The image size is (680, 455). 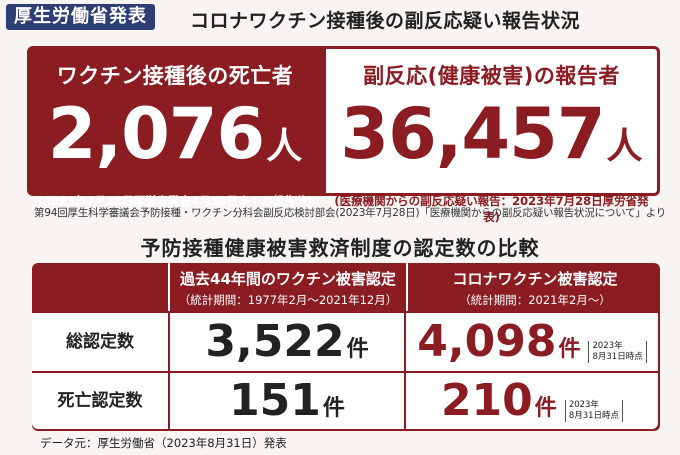 I want to click on cell-covid-total: 4,098件 2023年 8月31日時点, so click(x=532, y=342).